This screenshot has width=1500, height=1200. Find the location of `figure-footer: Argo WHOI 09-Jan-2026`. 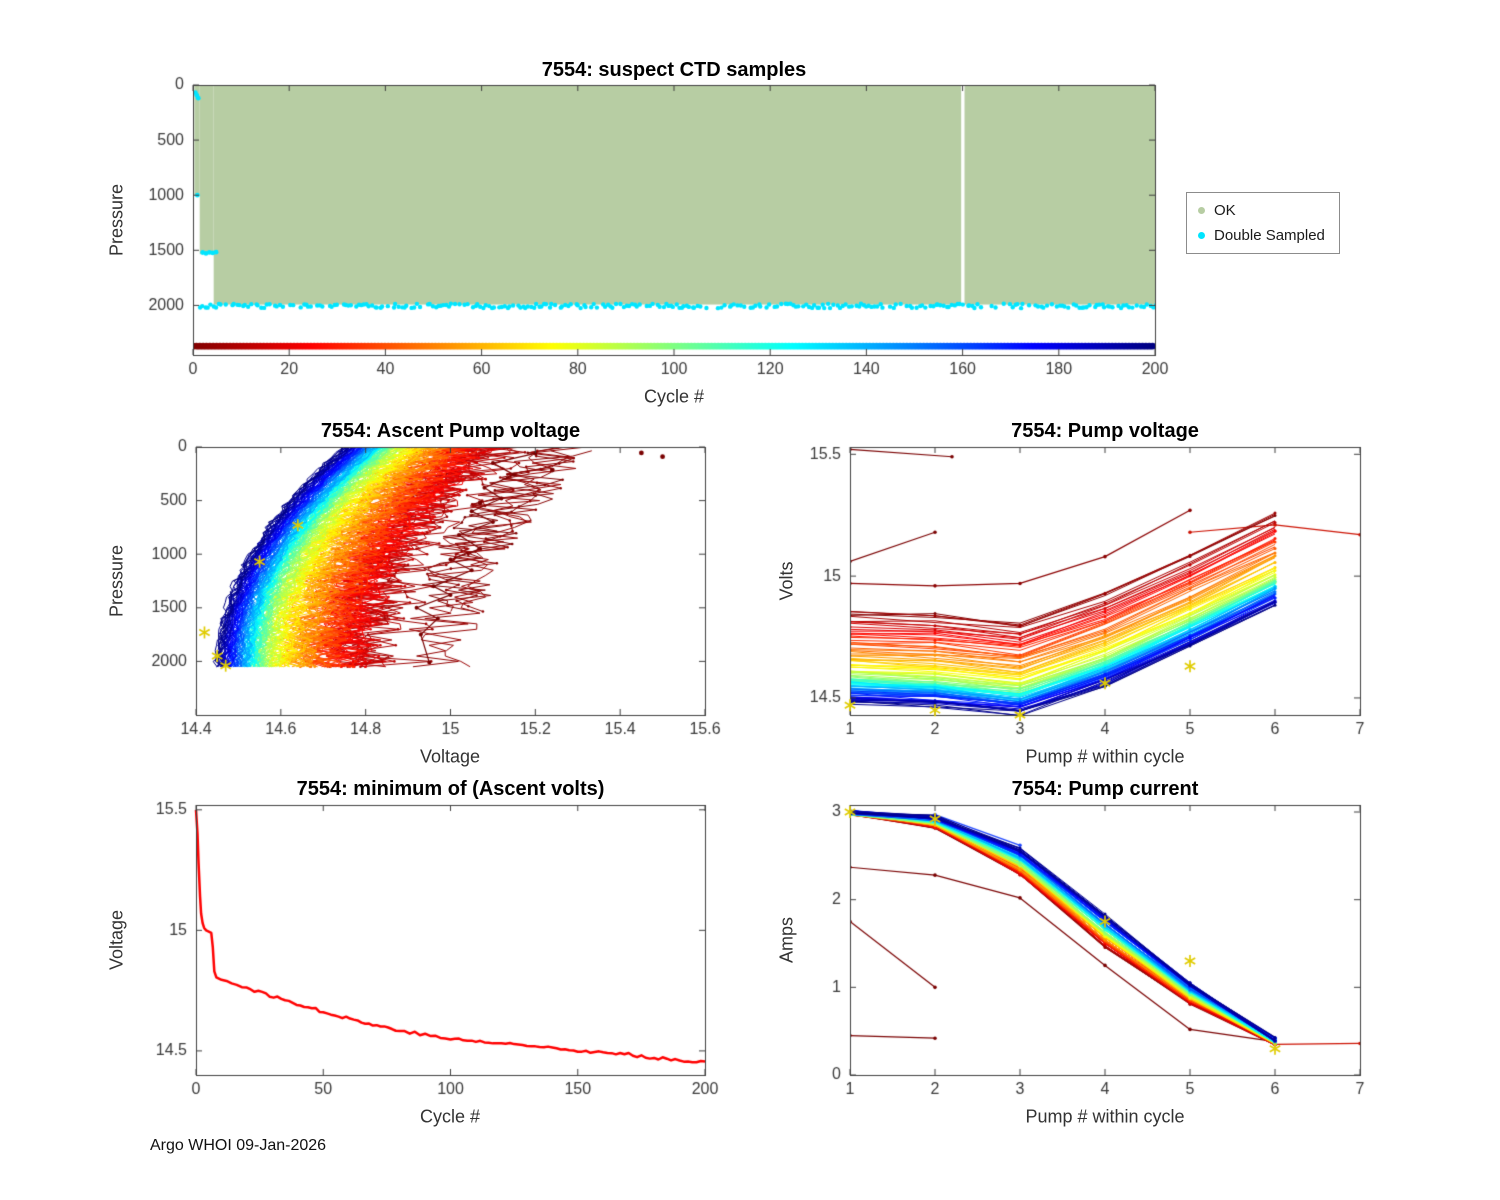

figure-footer: Argo WHOI 09-Jan-2026 is located at coordinates (238, 1145).